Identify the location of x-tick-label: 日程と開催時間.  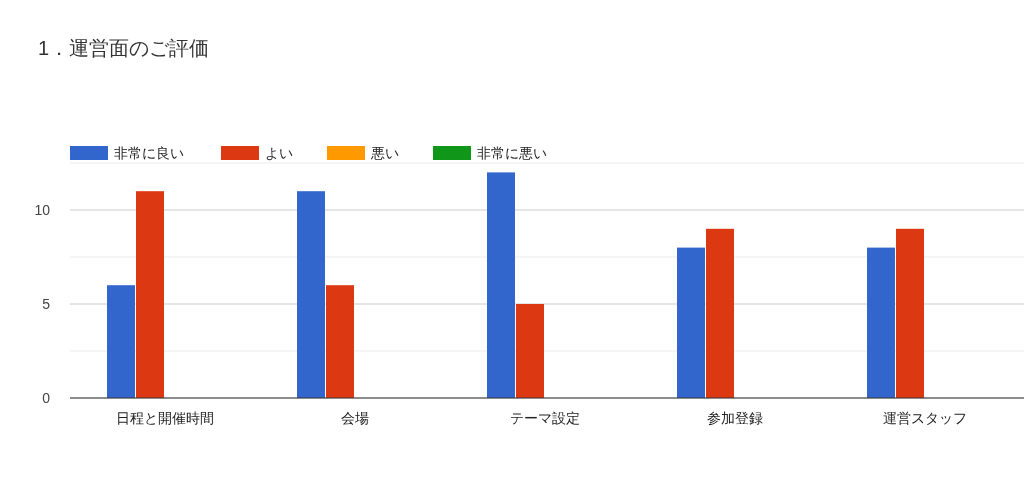
(165, 418).